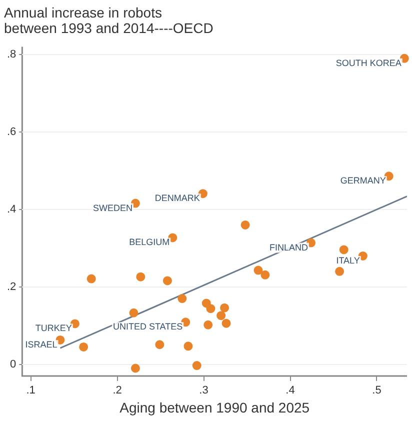 This screenshot has width=412, height=423. What do you see at coordinates (53, 328) in the screenshot?
I see `annotation: TURKEY` at bounding box center [53, 328].